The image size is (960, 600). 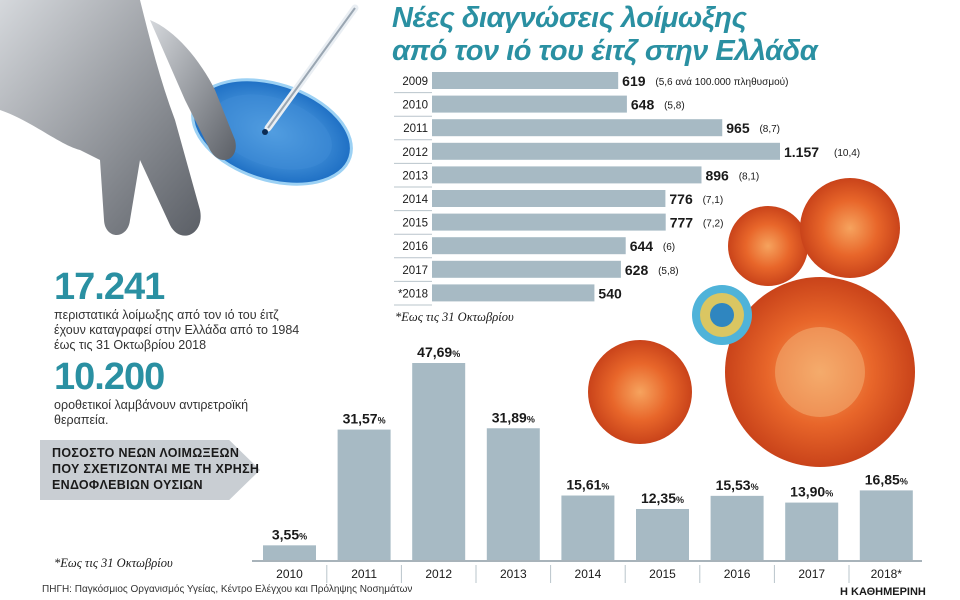 What do you see at coordinates (415, 106) in the screenshot?
I see `hbar-year-label: 2010` at bounding box center [415, 106].